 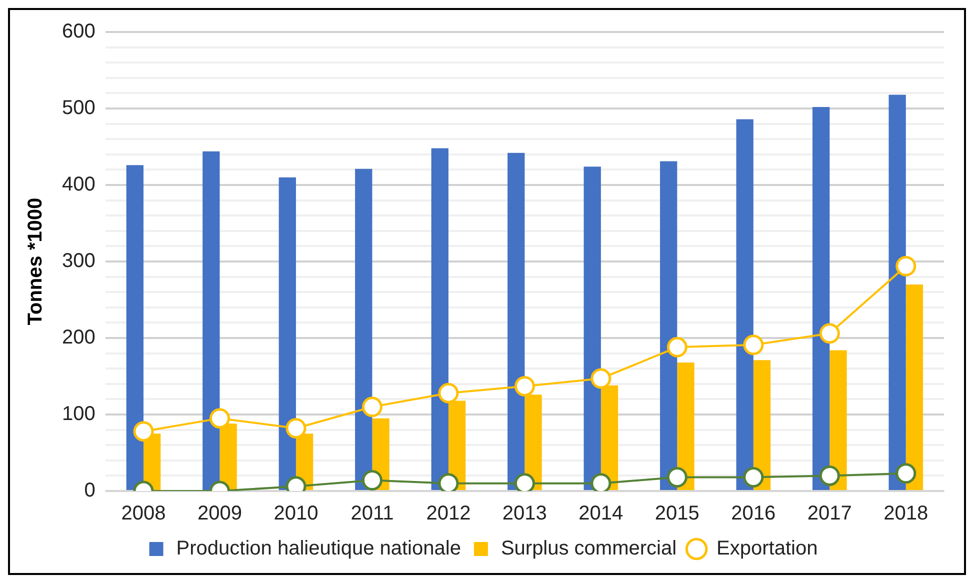 What do you see at coordinates (79, 337) in the screenshot?
I see `y-tick-label: 200` at bounding box center [79, 337].